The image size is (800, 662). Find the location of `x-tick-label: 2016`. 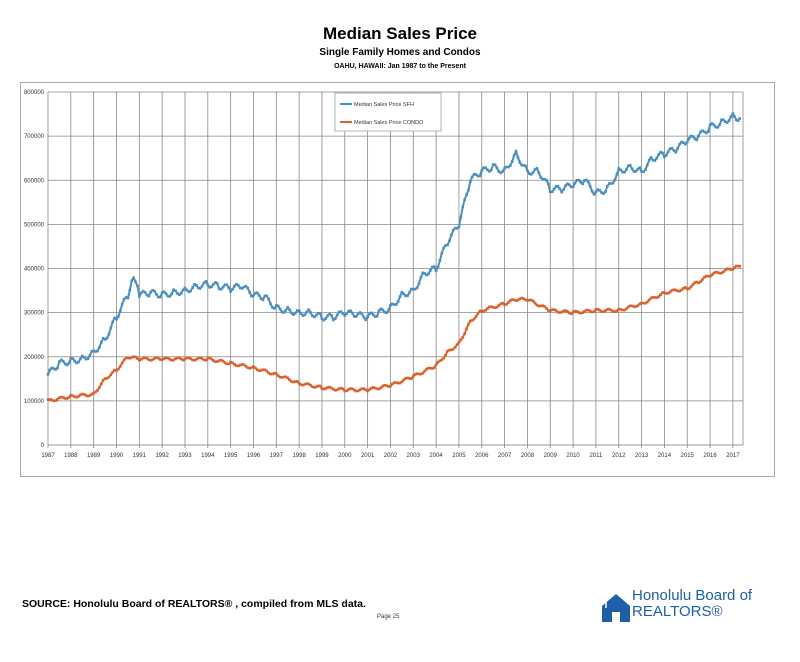

x-tick-label: 2016 is located at coordinates (710, 456).